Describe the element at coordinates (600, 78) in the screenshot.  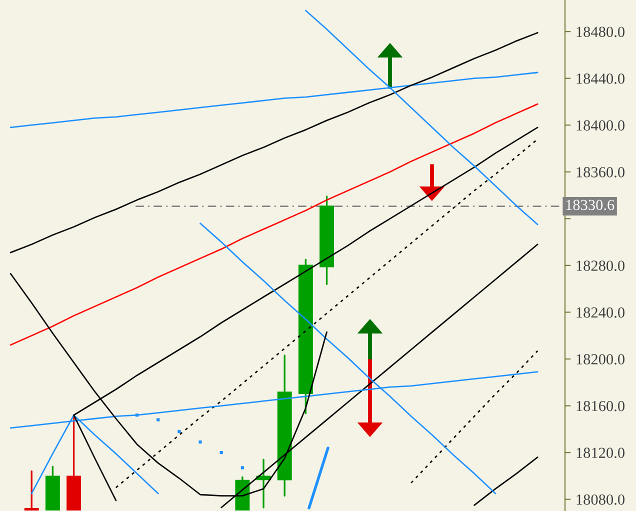
I see `y-tick-label: 18440.0` at that location.